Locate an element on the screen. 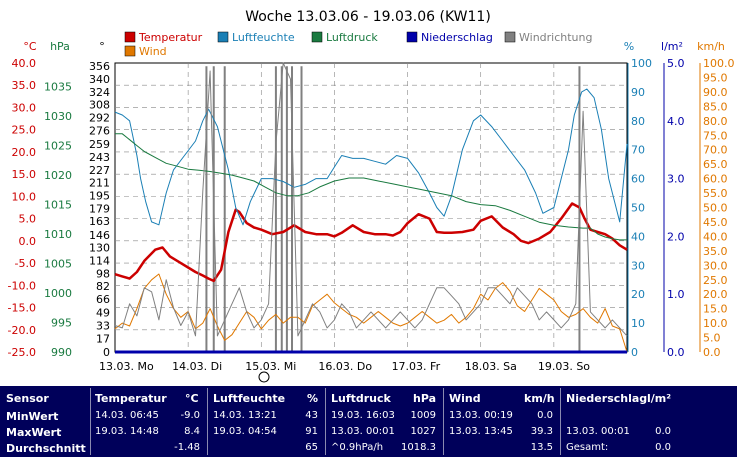 This screenshot has height=458, width=737. pressure-tick-label: 1000 is located at coordinates (58, 293).